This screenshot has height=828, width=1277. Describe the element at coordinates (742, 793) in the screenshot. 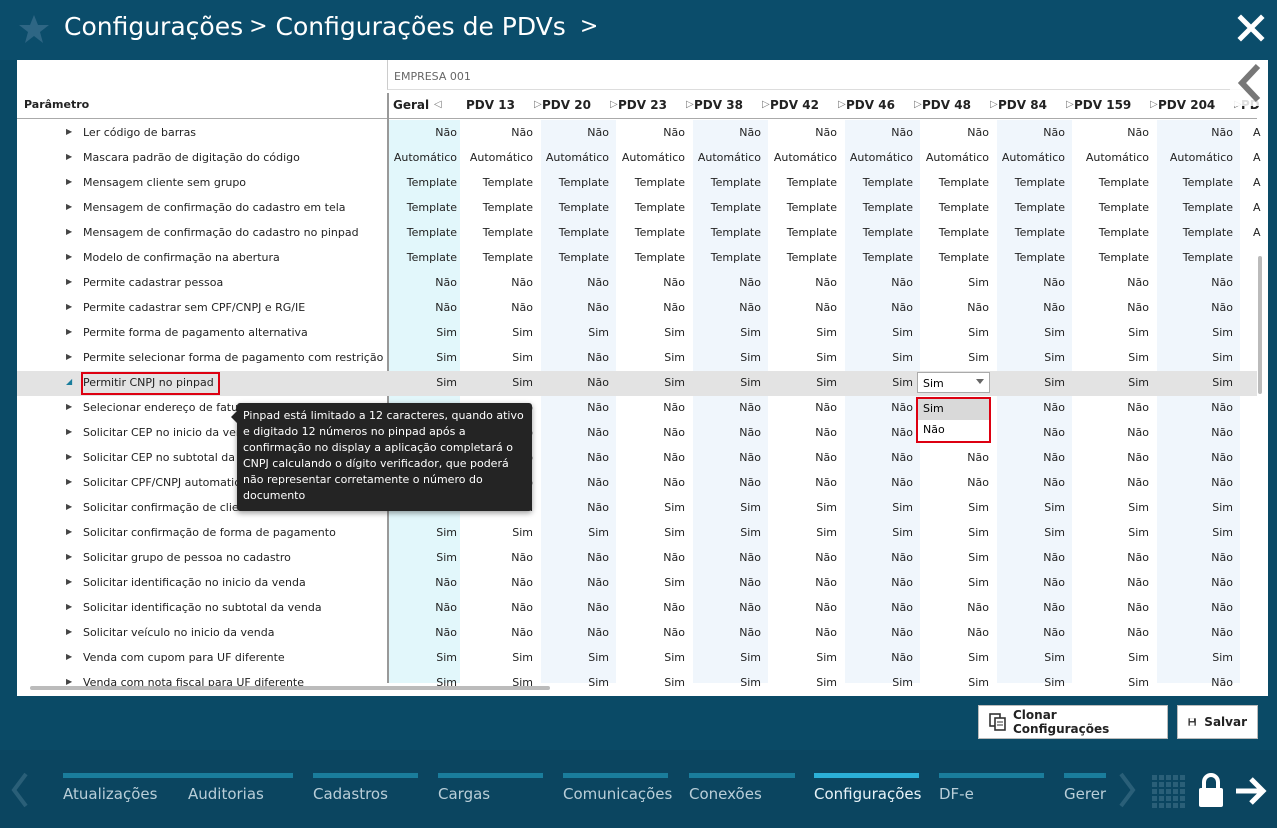

I see `nav-item: Conexões` at that location.